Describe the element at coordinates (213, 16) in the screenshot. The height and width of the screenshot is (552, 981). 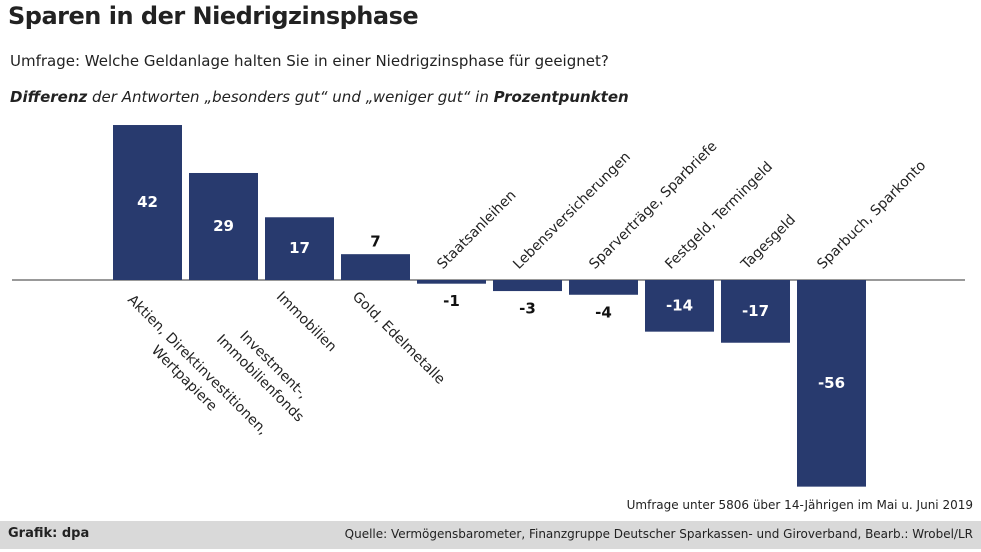
I see `chart-title: Sparen in der Niedrigzinsphase` at that location.